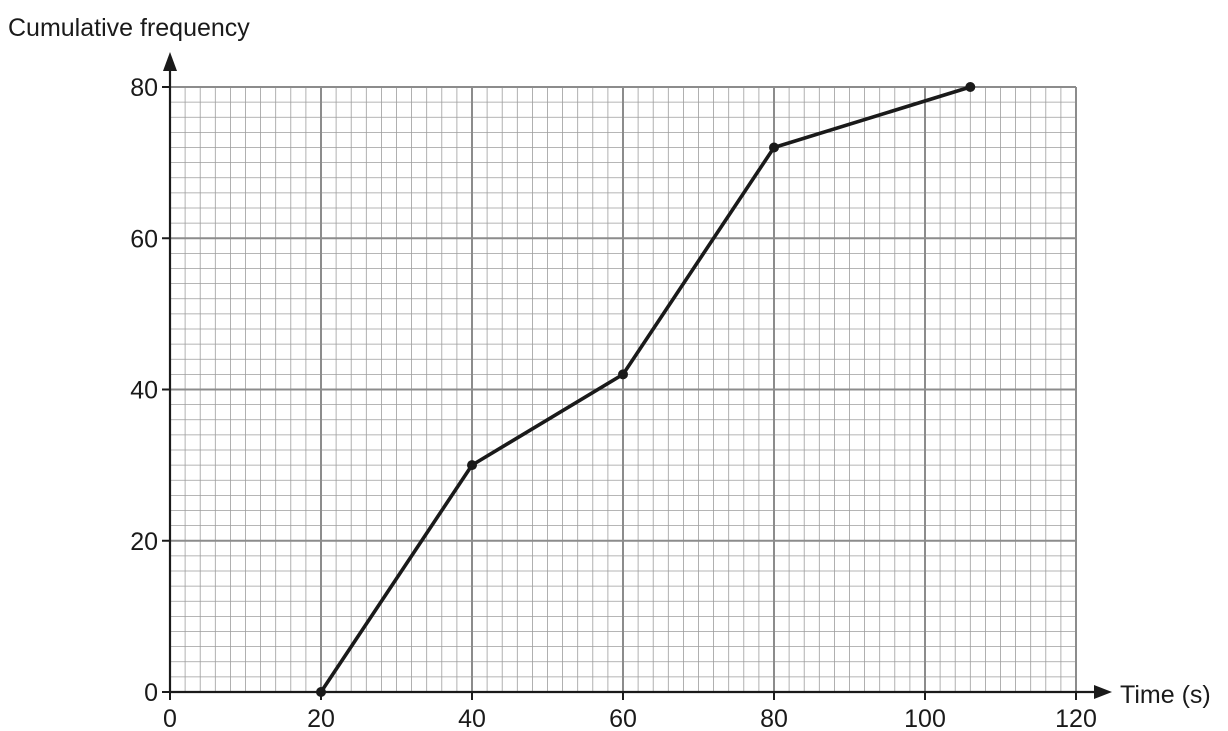  I want to click on x-tick-label: 120, so click(1076, 718).